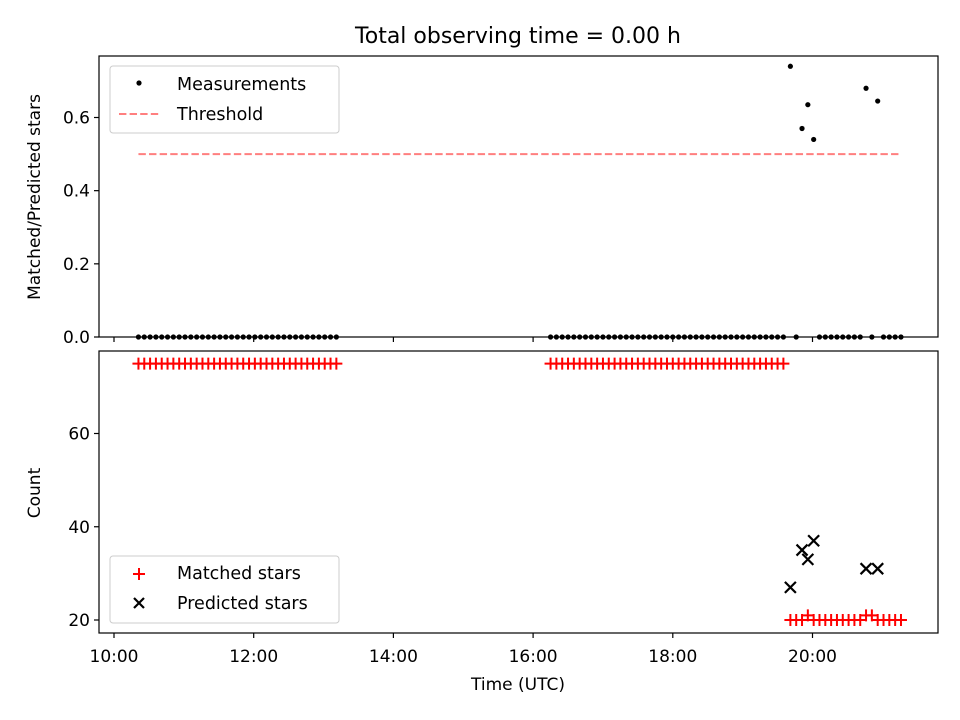 The height and width of the screenshot is (720, 960). Describe the element at coordinates (393, 657) in the screenshot. I see `x-tick-label: 14:00` at that location.